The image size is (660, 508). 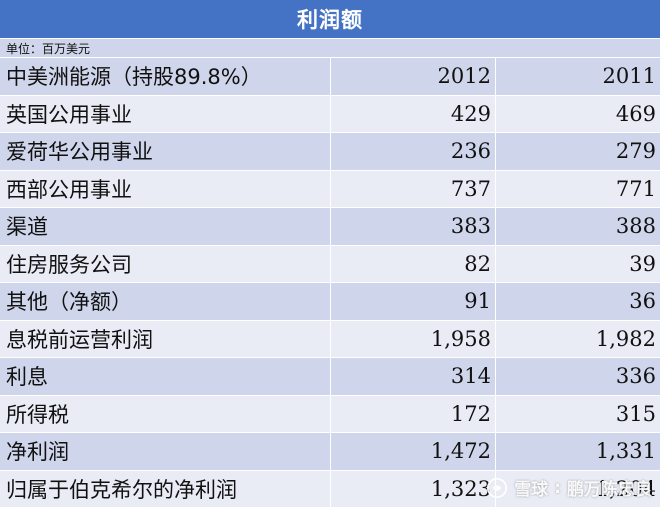 What do you see at coordinates (165, 451) in the screenshot?
I see `row-label: 净利润` at bounding box center [165, 451].